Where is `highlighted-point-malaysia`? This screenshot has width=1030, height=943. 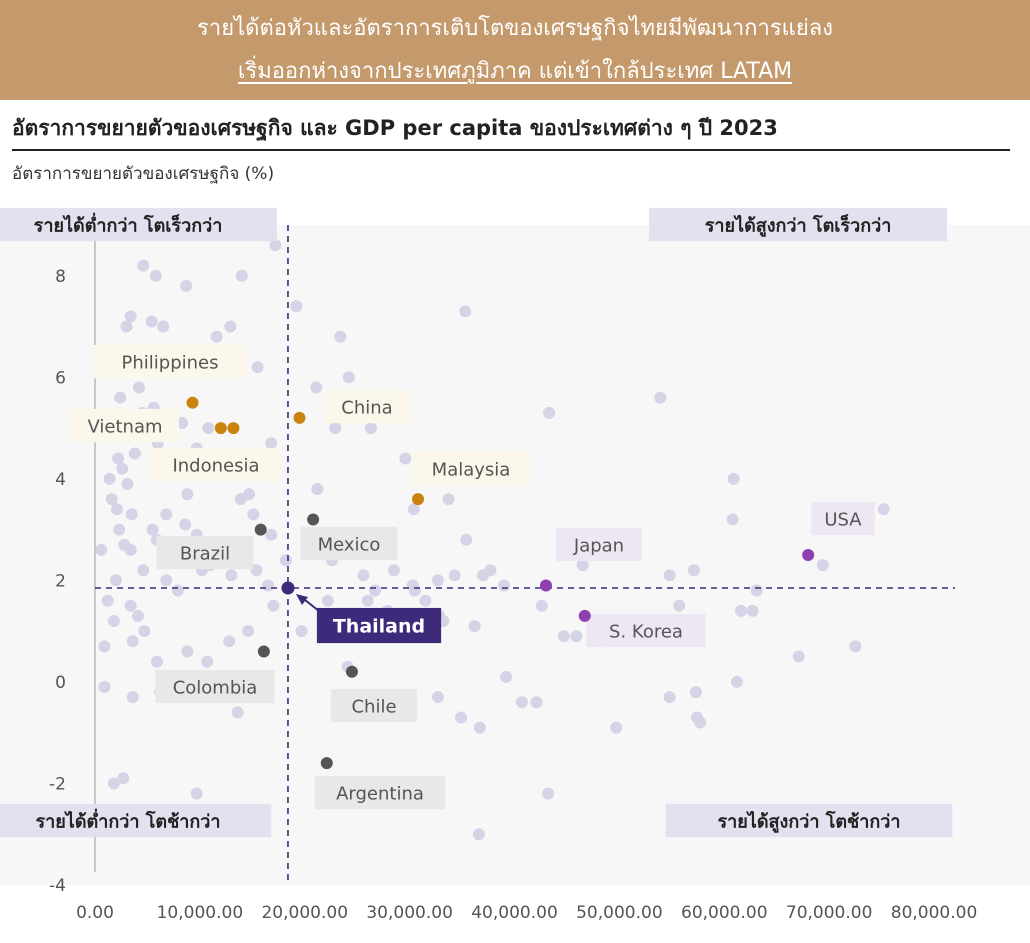
highlighted-point-malaysia is located at coordinates (418, 499).